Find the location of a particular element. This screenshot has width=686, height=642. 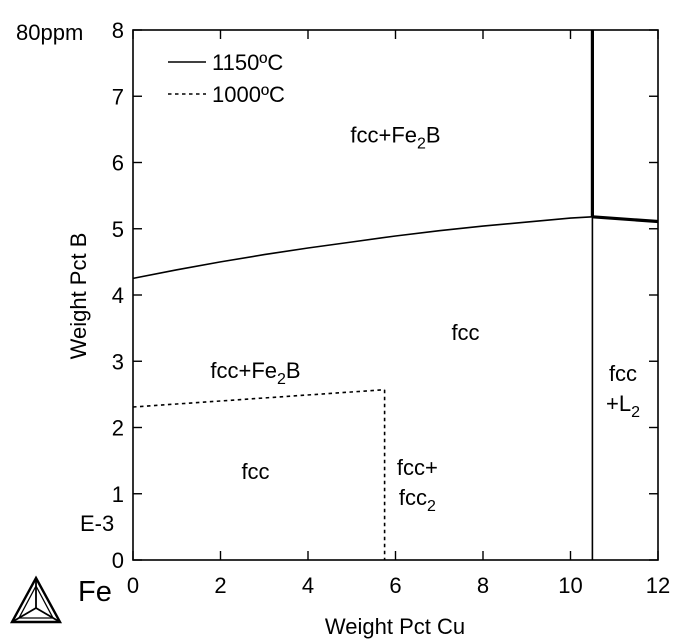

region-fcc-fe2b-lower-text: B is located at coordinates (293, 370).